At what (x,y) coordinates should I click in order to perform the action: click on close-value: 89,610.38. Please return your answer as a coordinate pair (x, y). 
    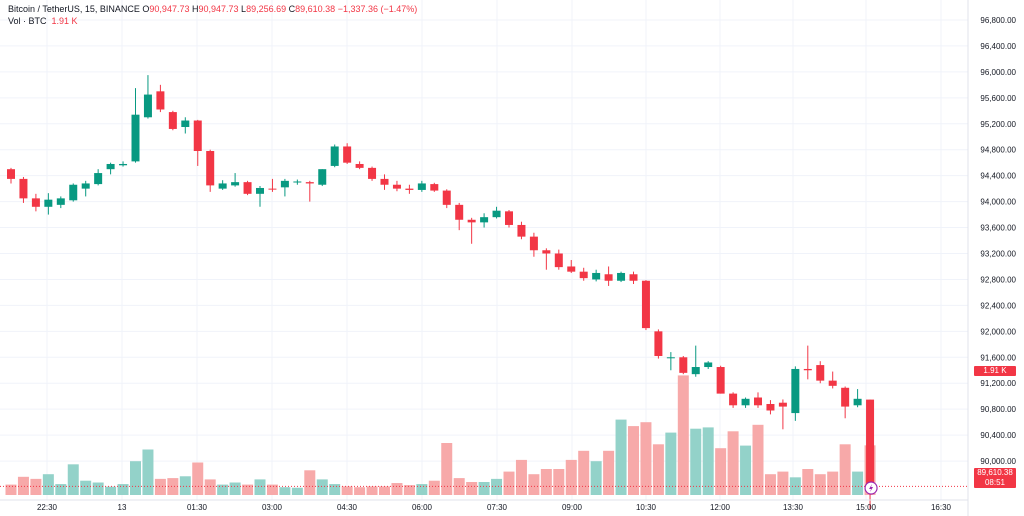
    Looking at the image, I should click on (315, 9).